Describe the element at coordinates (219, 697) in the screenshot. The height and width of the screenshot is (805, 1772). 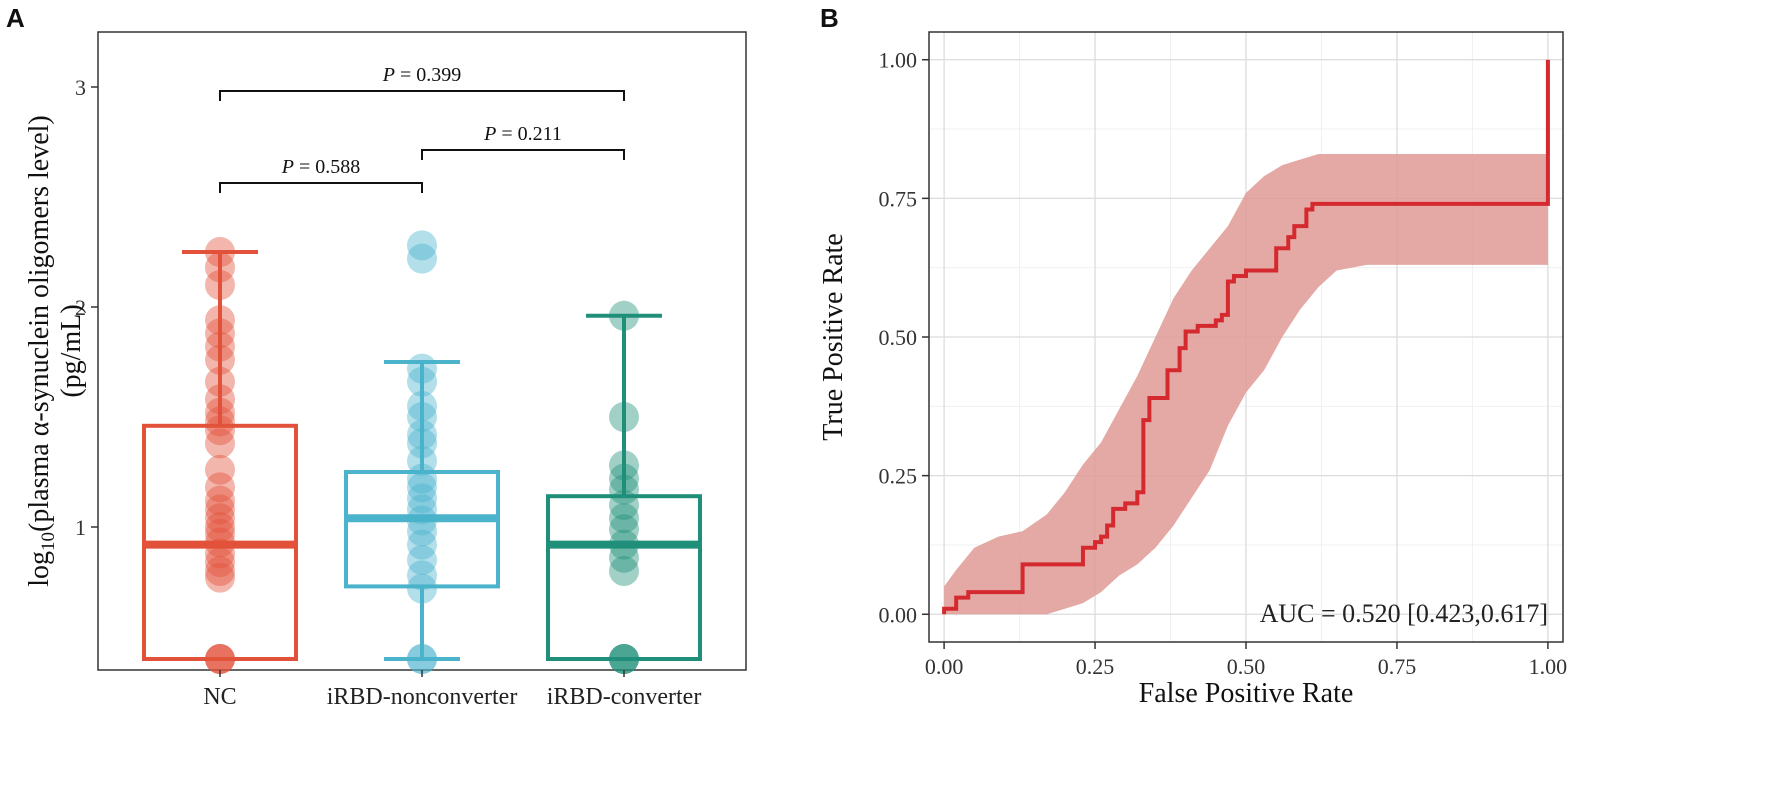
I see `x-category-label: NC` at that location.